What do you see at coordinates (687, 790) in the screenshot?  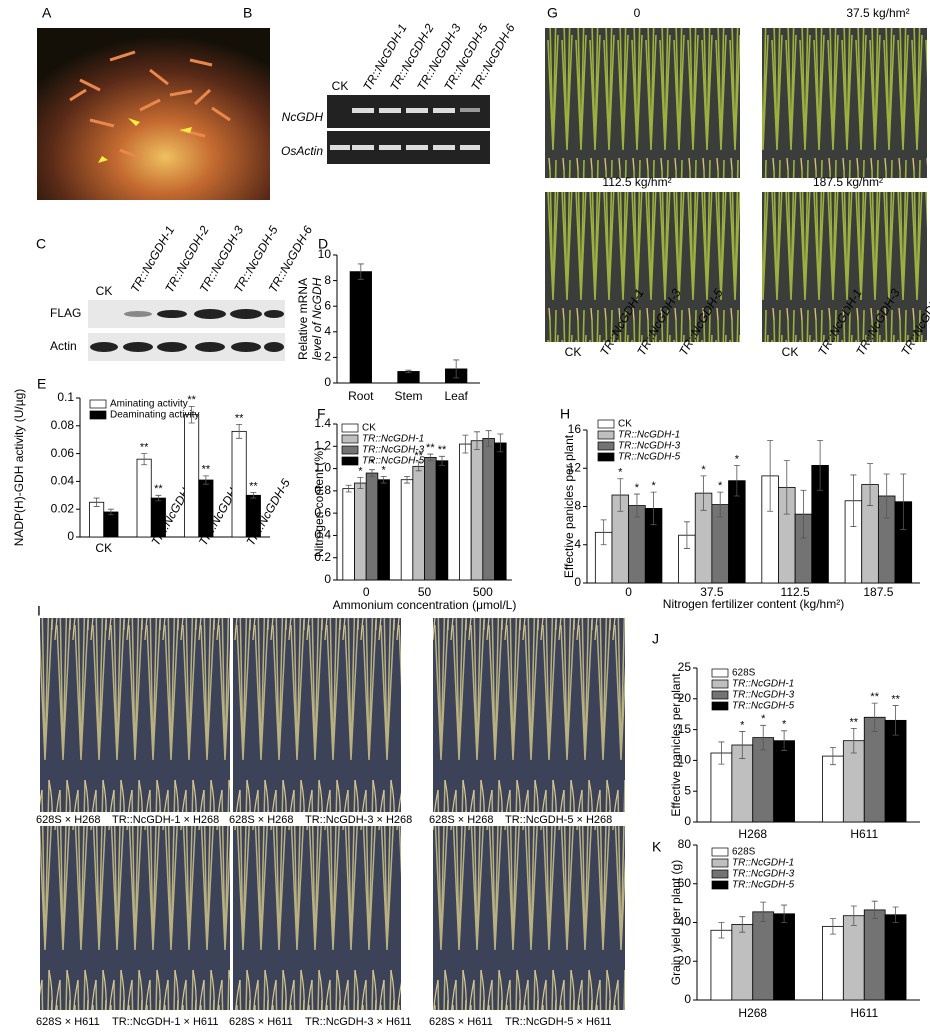 I see `y-tick-label: 5` at bounding box center [687, 790].